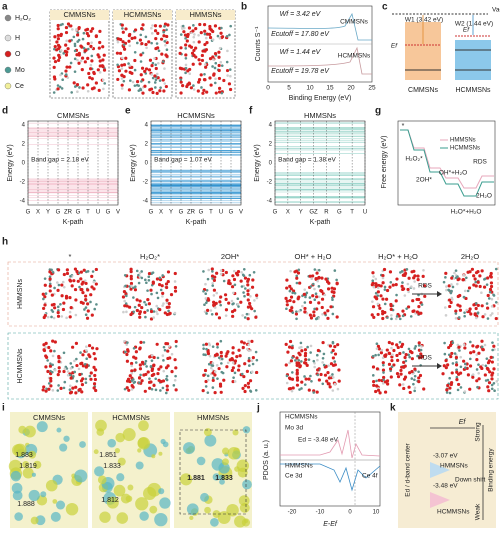 This screenshot has width=500, height=536. What do you see at coordinates (98, 213) in the screenshot?
I see `tick-label: U` at bounding box center [98, 213].